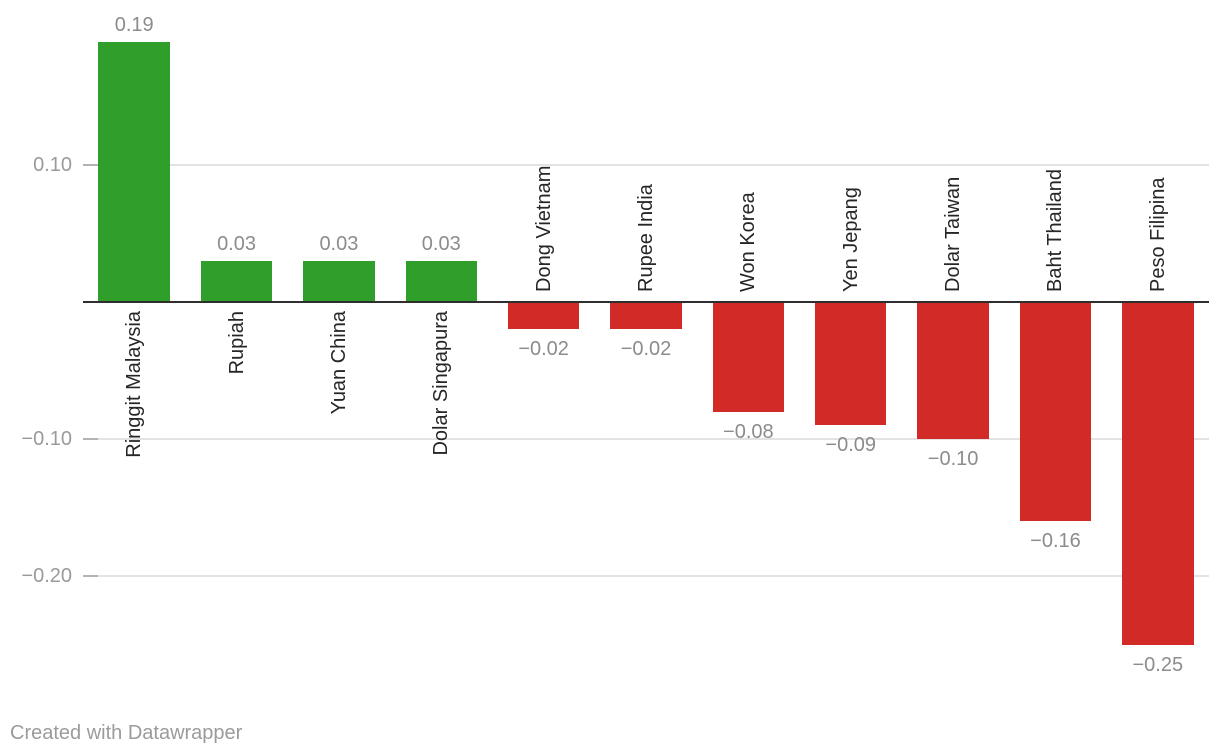 The height and width of the screenshot is (756, 1220). Describe the element at coordinates (1055, 541) in the screenshot. I see `bar-value-label: −0.16` at that location.